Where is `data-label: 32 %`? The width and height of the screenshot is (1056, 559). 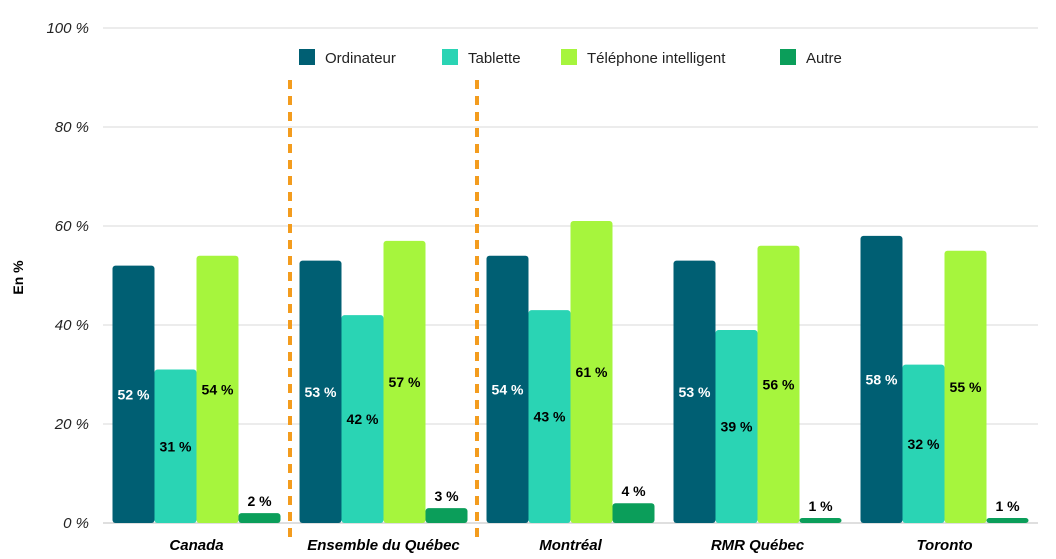 data-label: 32 % is located at coordinates (924, 444).